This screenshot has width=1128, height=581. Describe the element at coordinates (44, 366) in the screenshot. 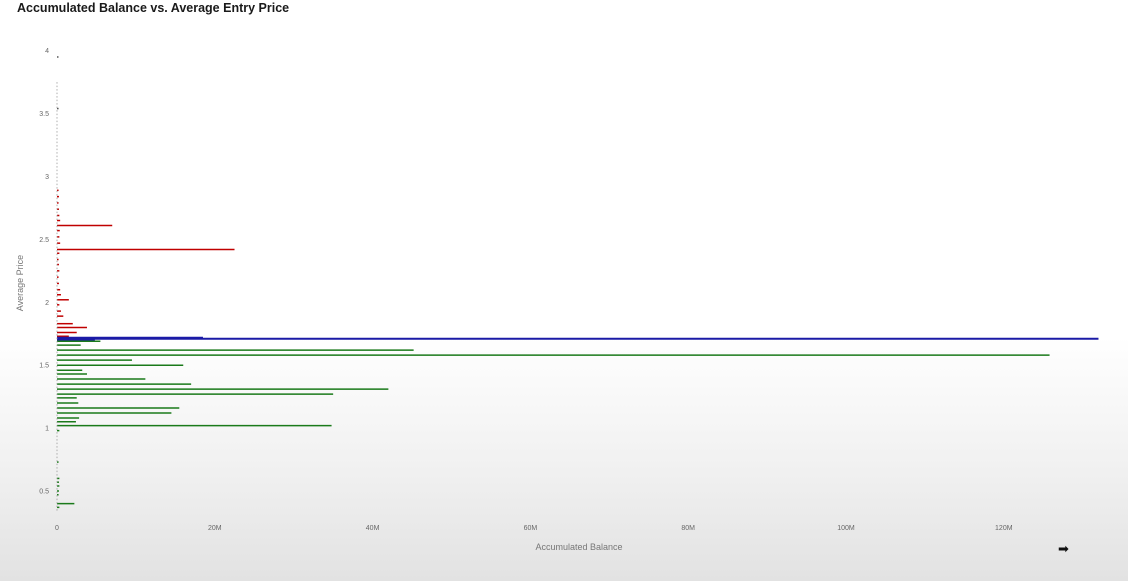

I see `y-tick-label: 1.5` at that location.